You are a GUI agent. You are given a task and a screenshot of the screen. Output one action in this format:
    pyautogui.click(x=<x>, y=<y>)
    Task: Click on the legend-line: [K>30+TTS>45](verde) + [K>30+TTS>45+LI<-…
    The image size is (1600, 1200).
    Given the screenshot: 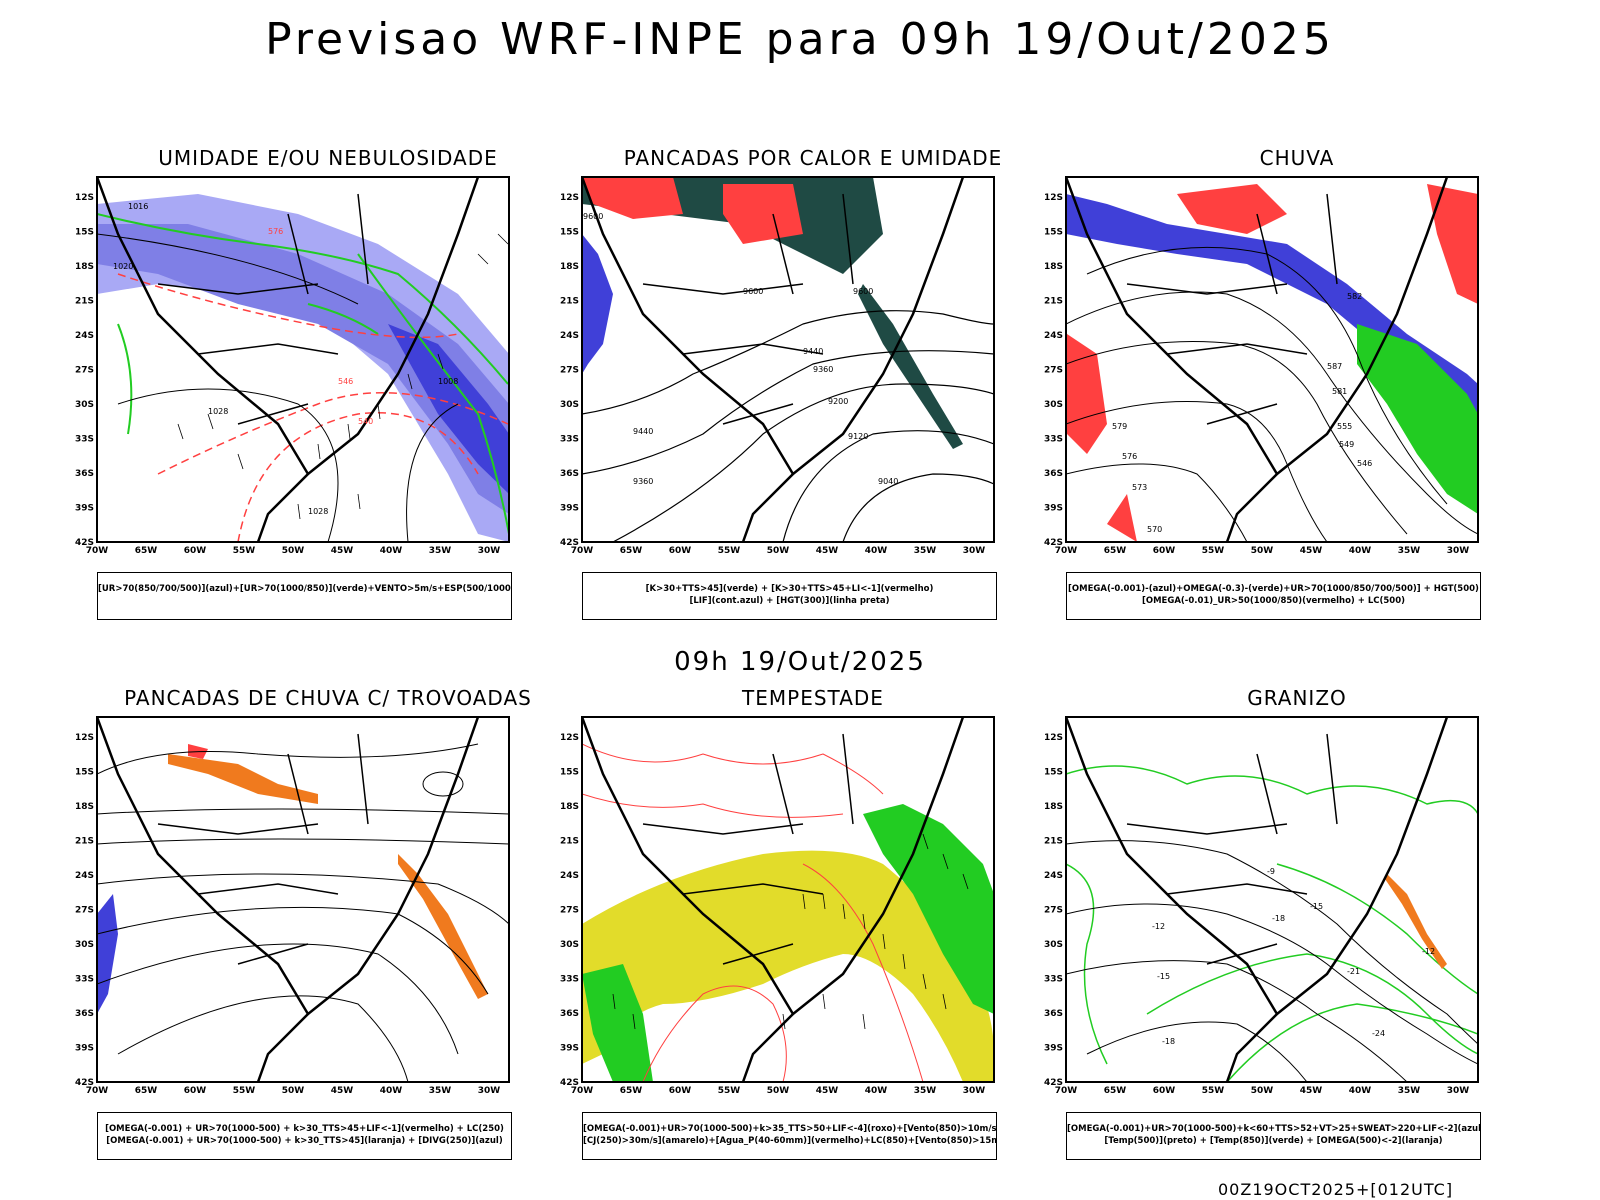 What is the action you would take?
    pyautogui.click(x=789, y=589)
    